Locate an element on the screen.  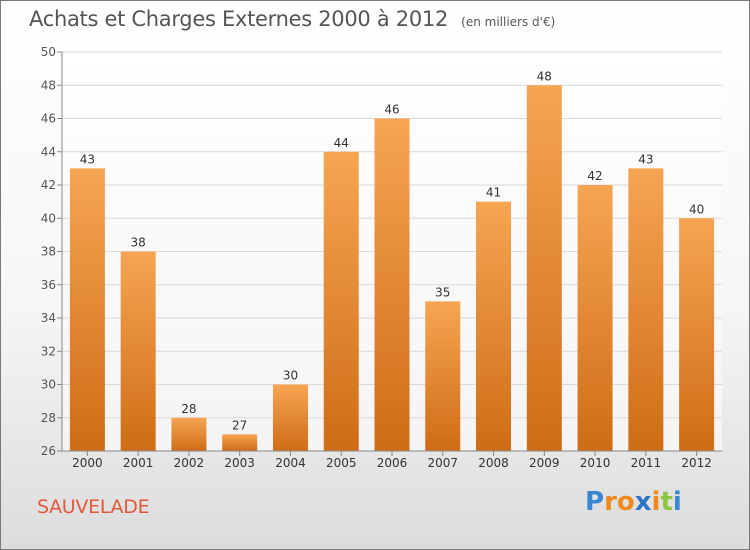
y-tick-label: 42 is located at coordinates (48, 185).